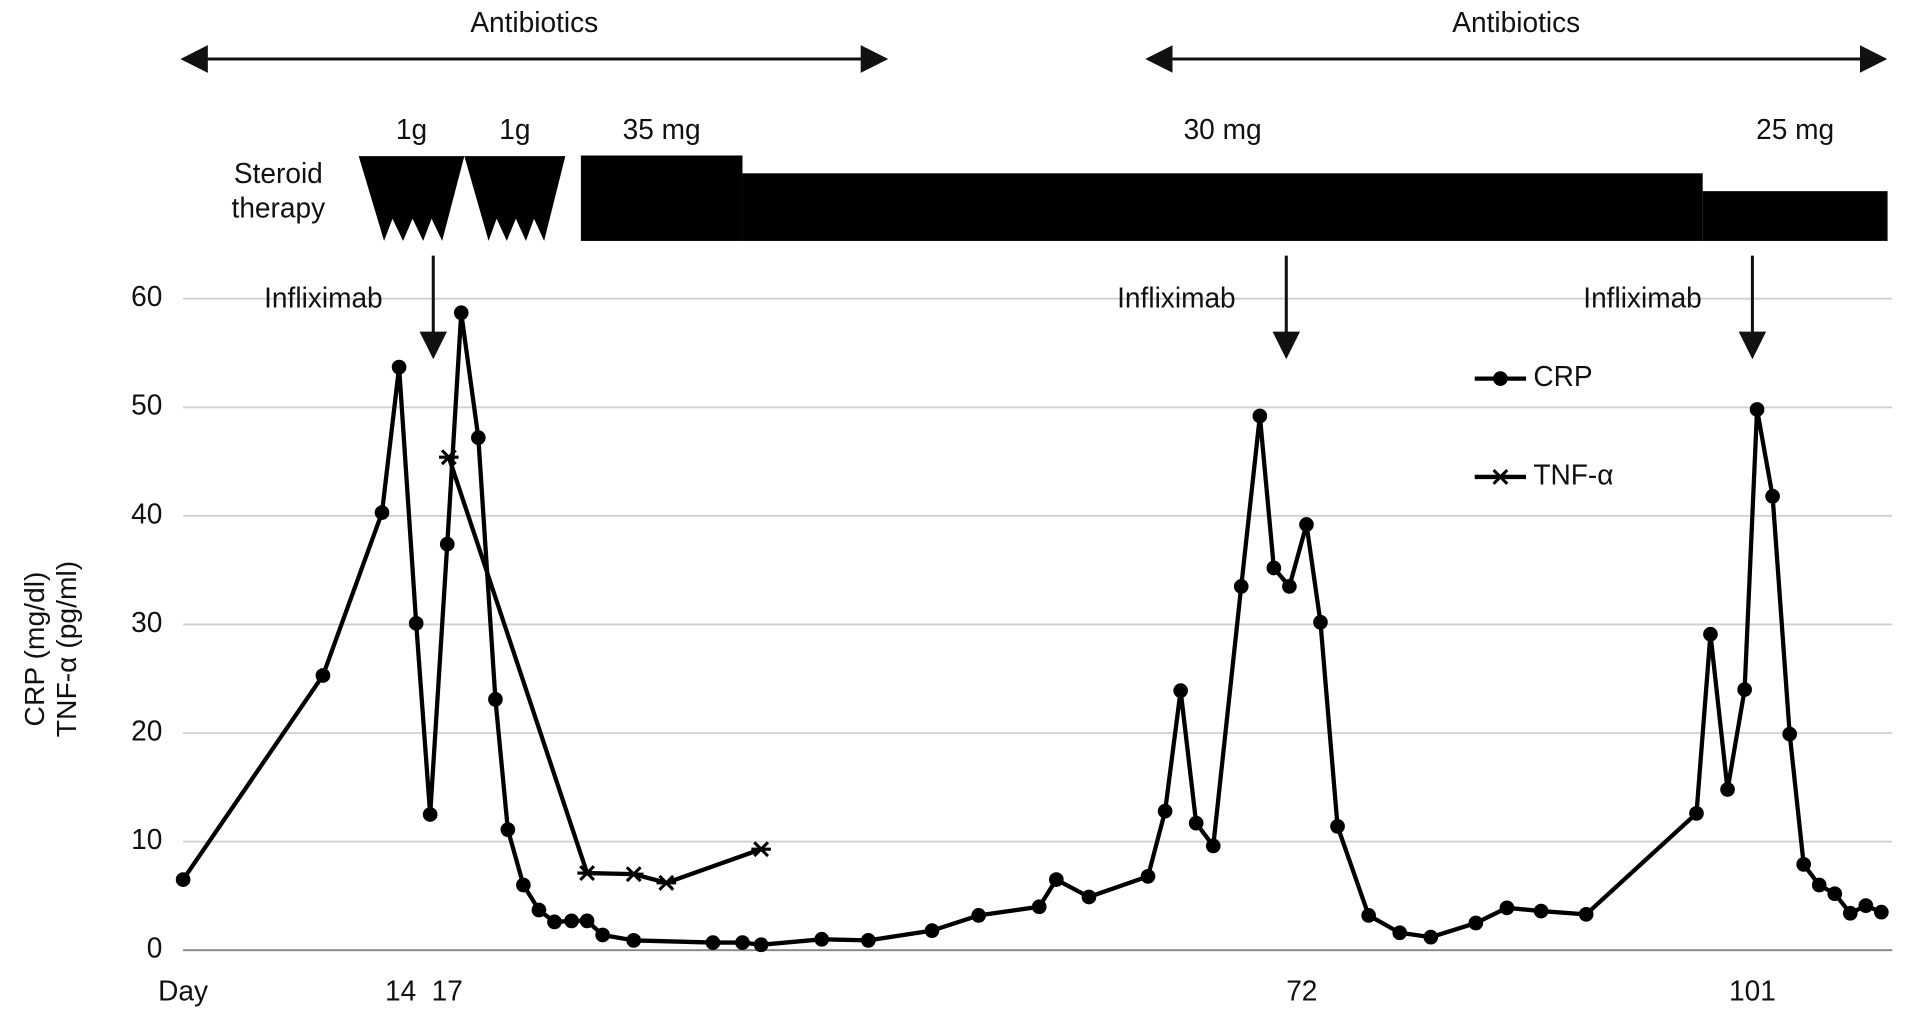 The height and width of the screenshot is (1019, 1913). What do you see at coordinates (1573, 474) in the screenshot?
I see `legend-label: TNF-α` at bounding box center [1573, 474].